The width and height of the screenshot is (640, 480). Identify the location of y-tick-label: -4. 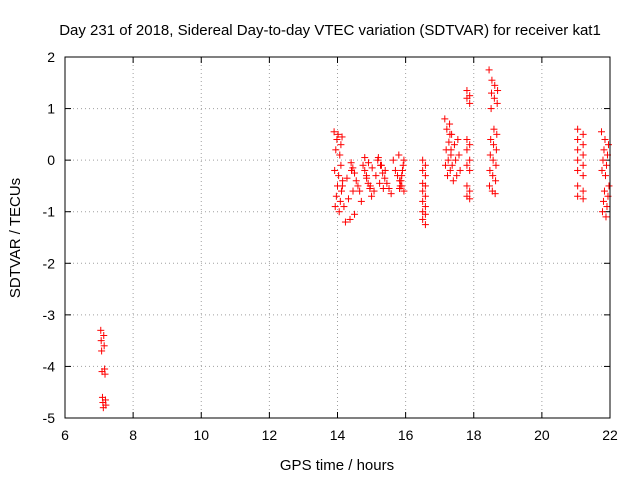
(49, 366).